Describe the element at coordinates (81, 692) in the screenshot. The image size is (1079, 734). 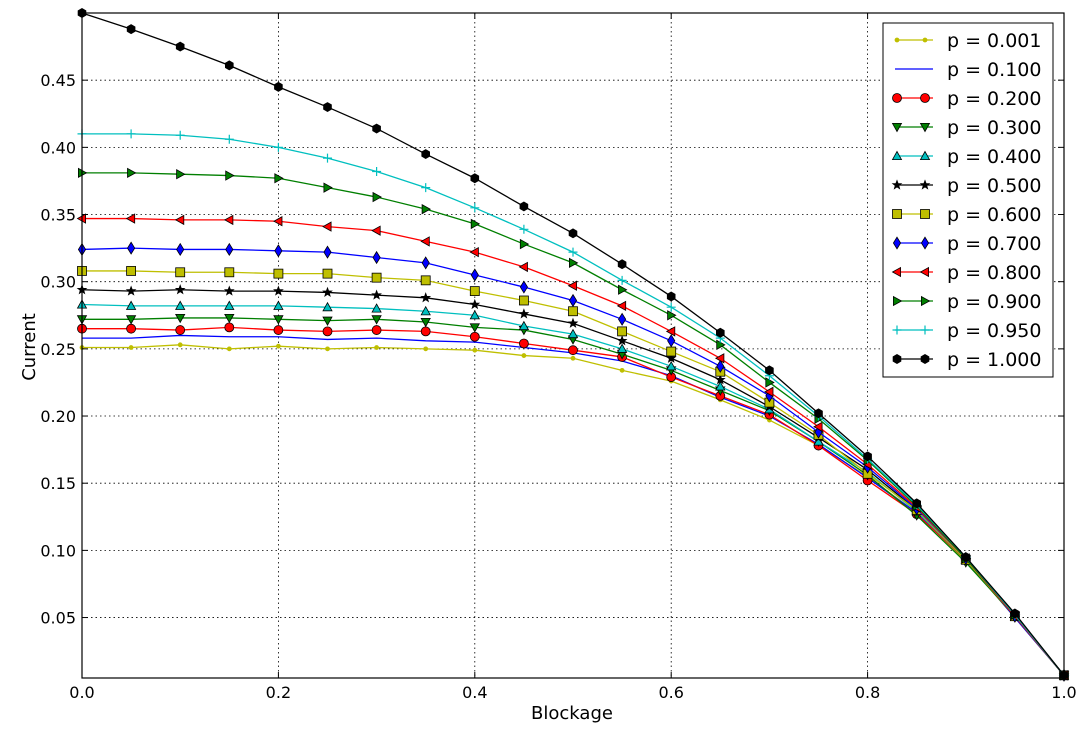
I see `x-tick-label: 0.0` at that location.